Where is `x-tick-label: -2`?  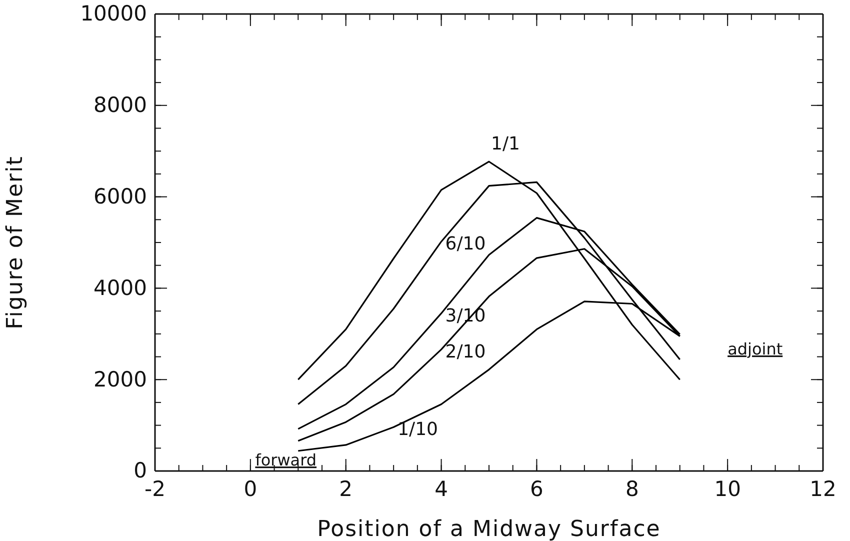 x-tick-label: -2 is located at coordinates (155, 488).